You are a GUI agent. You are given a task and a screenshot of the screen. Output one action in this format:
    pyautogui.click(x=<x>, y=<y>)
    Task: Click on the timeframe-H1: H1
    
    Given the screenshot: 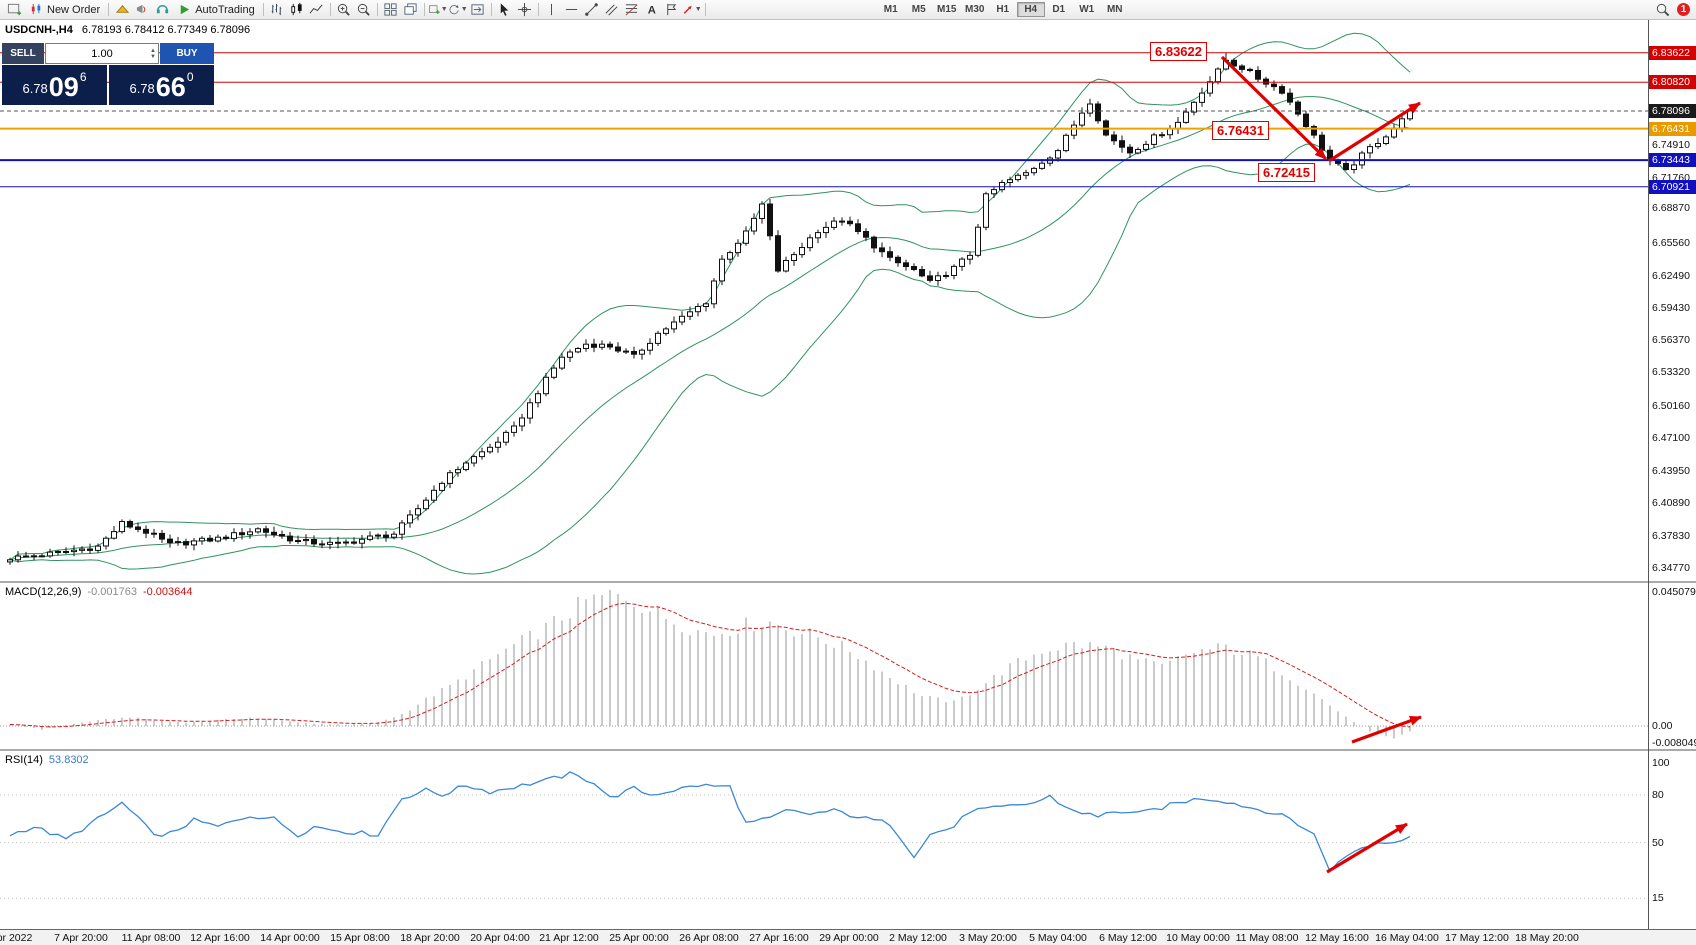 What is the action you would take?
    pyautogui.click(x=1003, y=9)
    